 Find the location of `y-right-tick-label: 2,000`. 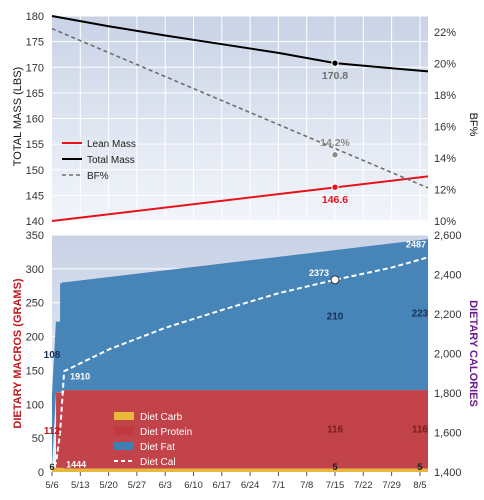

y-right-tick-label: 2,000 is located at coordinates (448, 355).